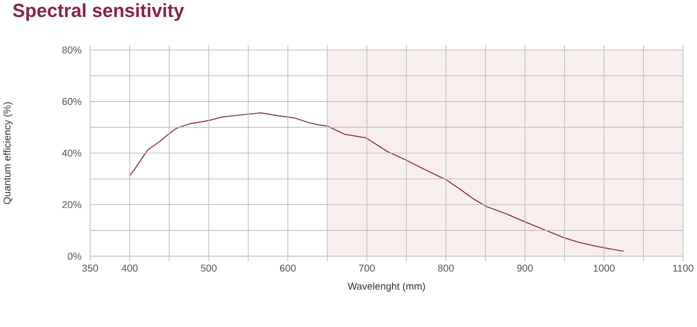  Describe the element at coordinates (386, 287) in the screenshot. I see `x-axis-title: Wavelenght (mm)` at that location.